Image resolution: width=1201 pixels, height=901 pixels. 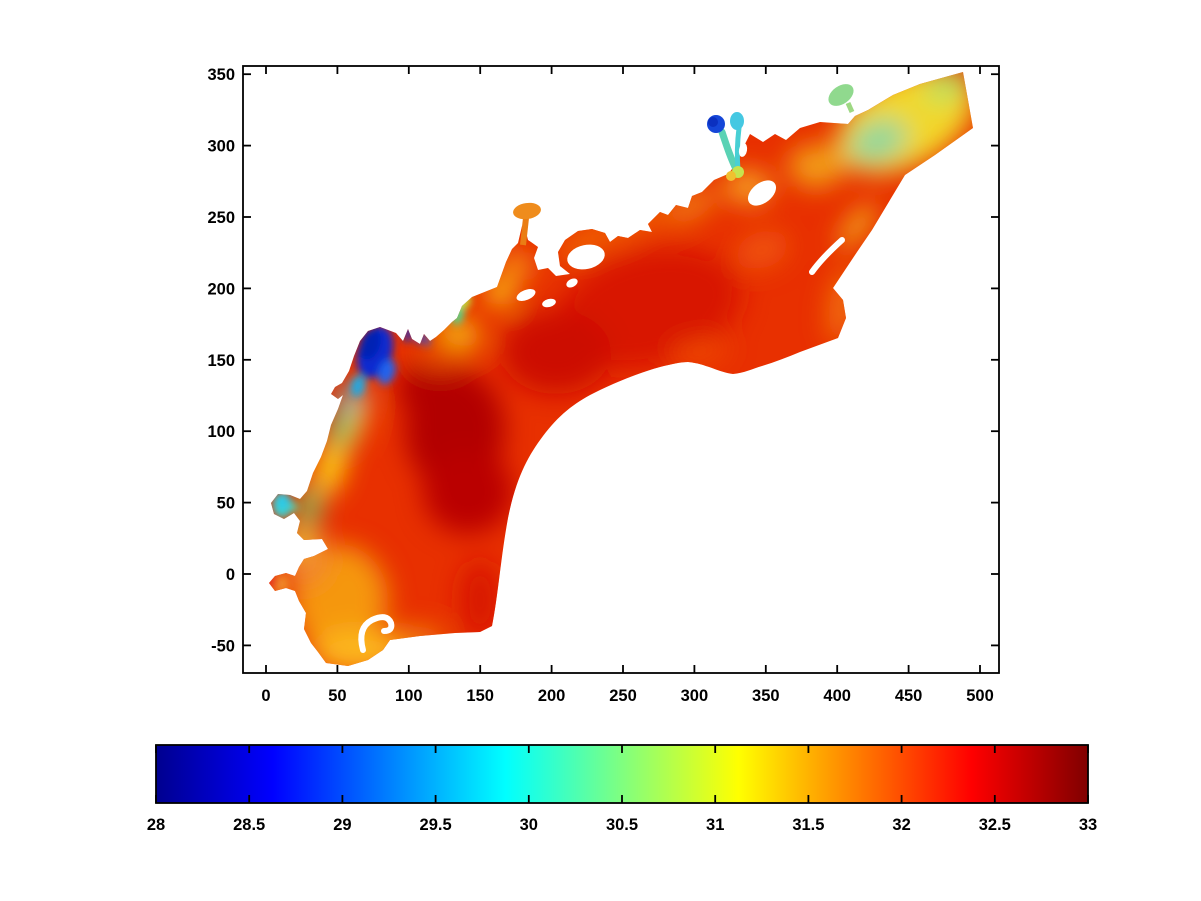 I want to click on colorbar-tick-label: 32, so click(x=901, y=825).